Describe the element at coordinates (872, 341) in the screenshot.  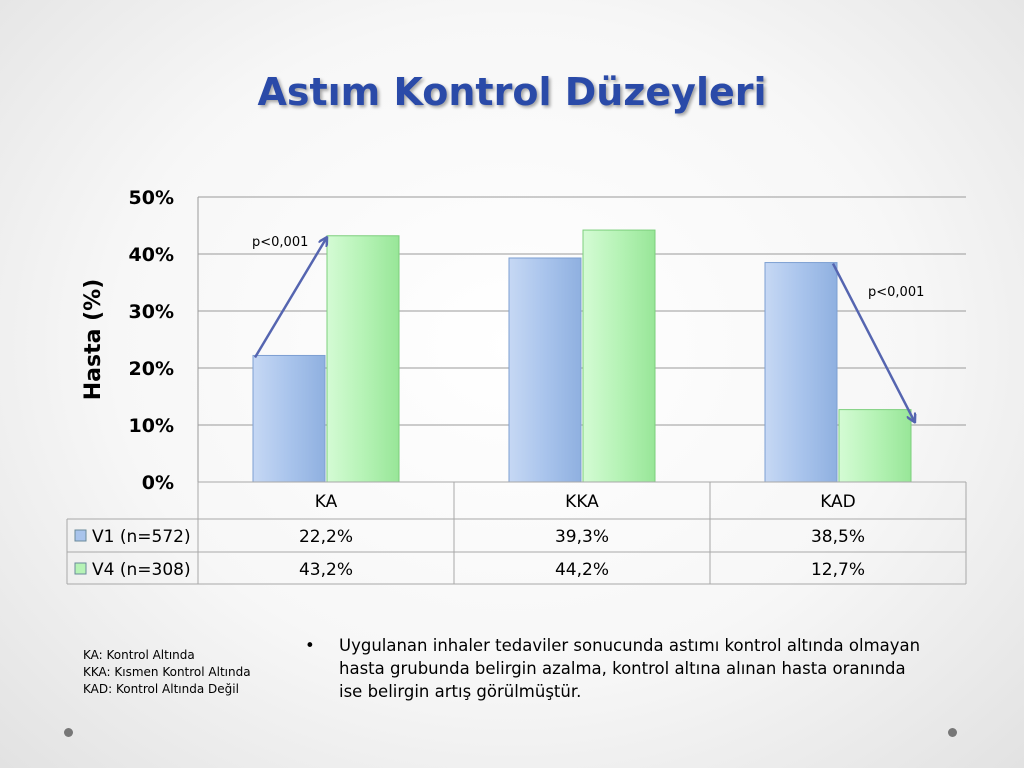
I see `decrease-arrow-icon` at that location.